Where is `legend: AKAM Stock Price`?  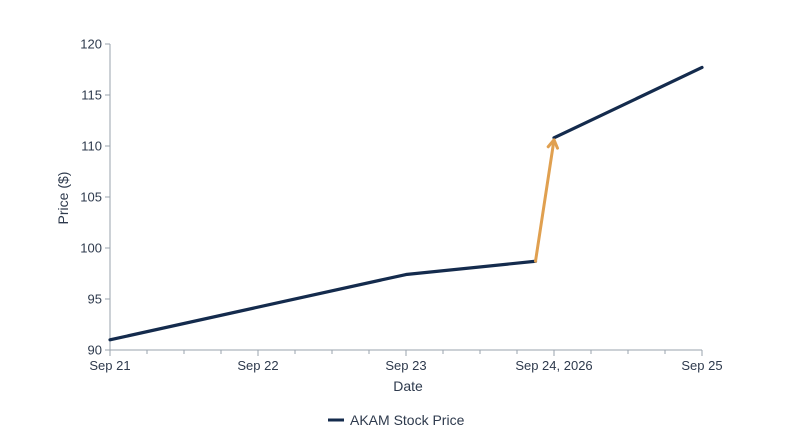
legend: AKAM Stock Price is located at coordinates (396, 420).